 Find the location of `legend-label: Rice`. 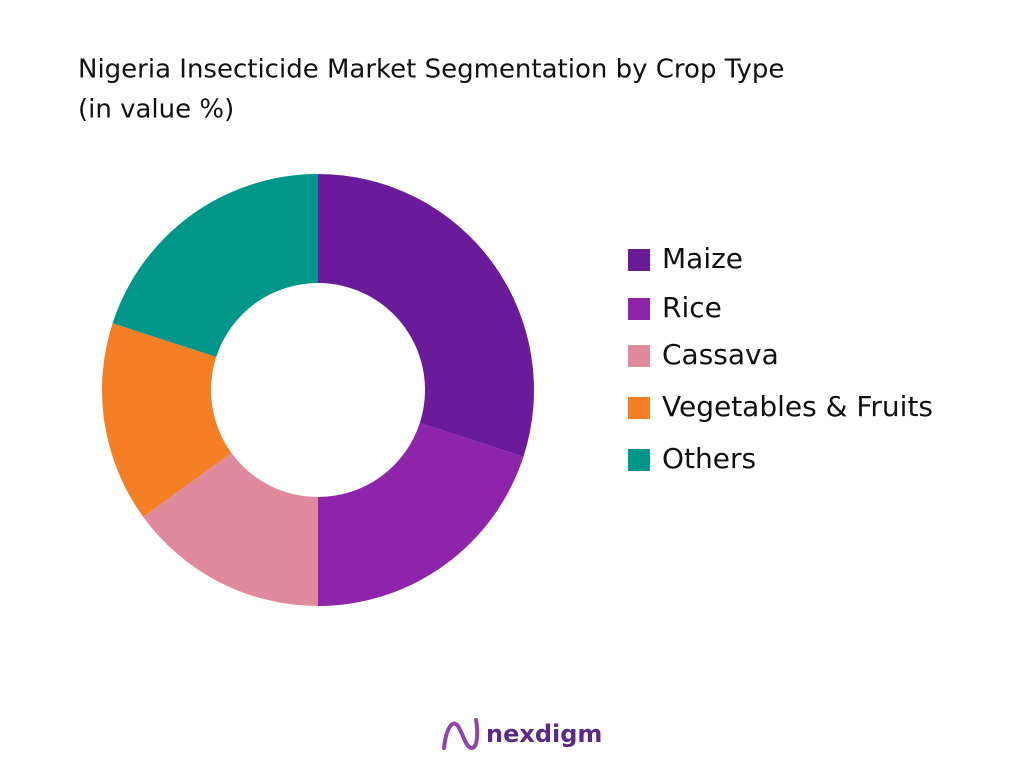

legend-label: Rice is located at coordinates (692, 307).